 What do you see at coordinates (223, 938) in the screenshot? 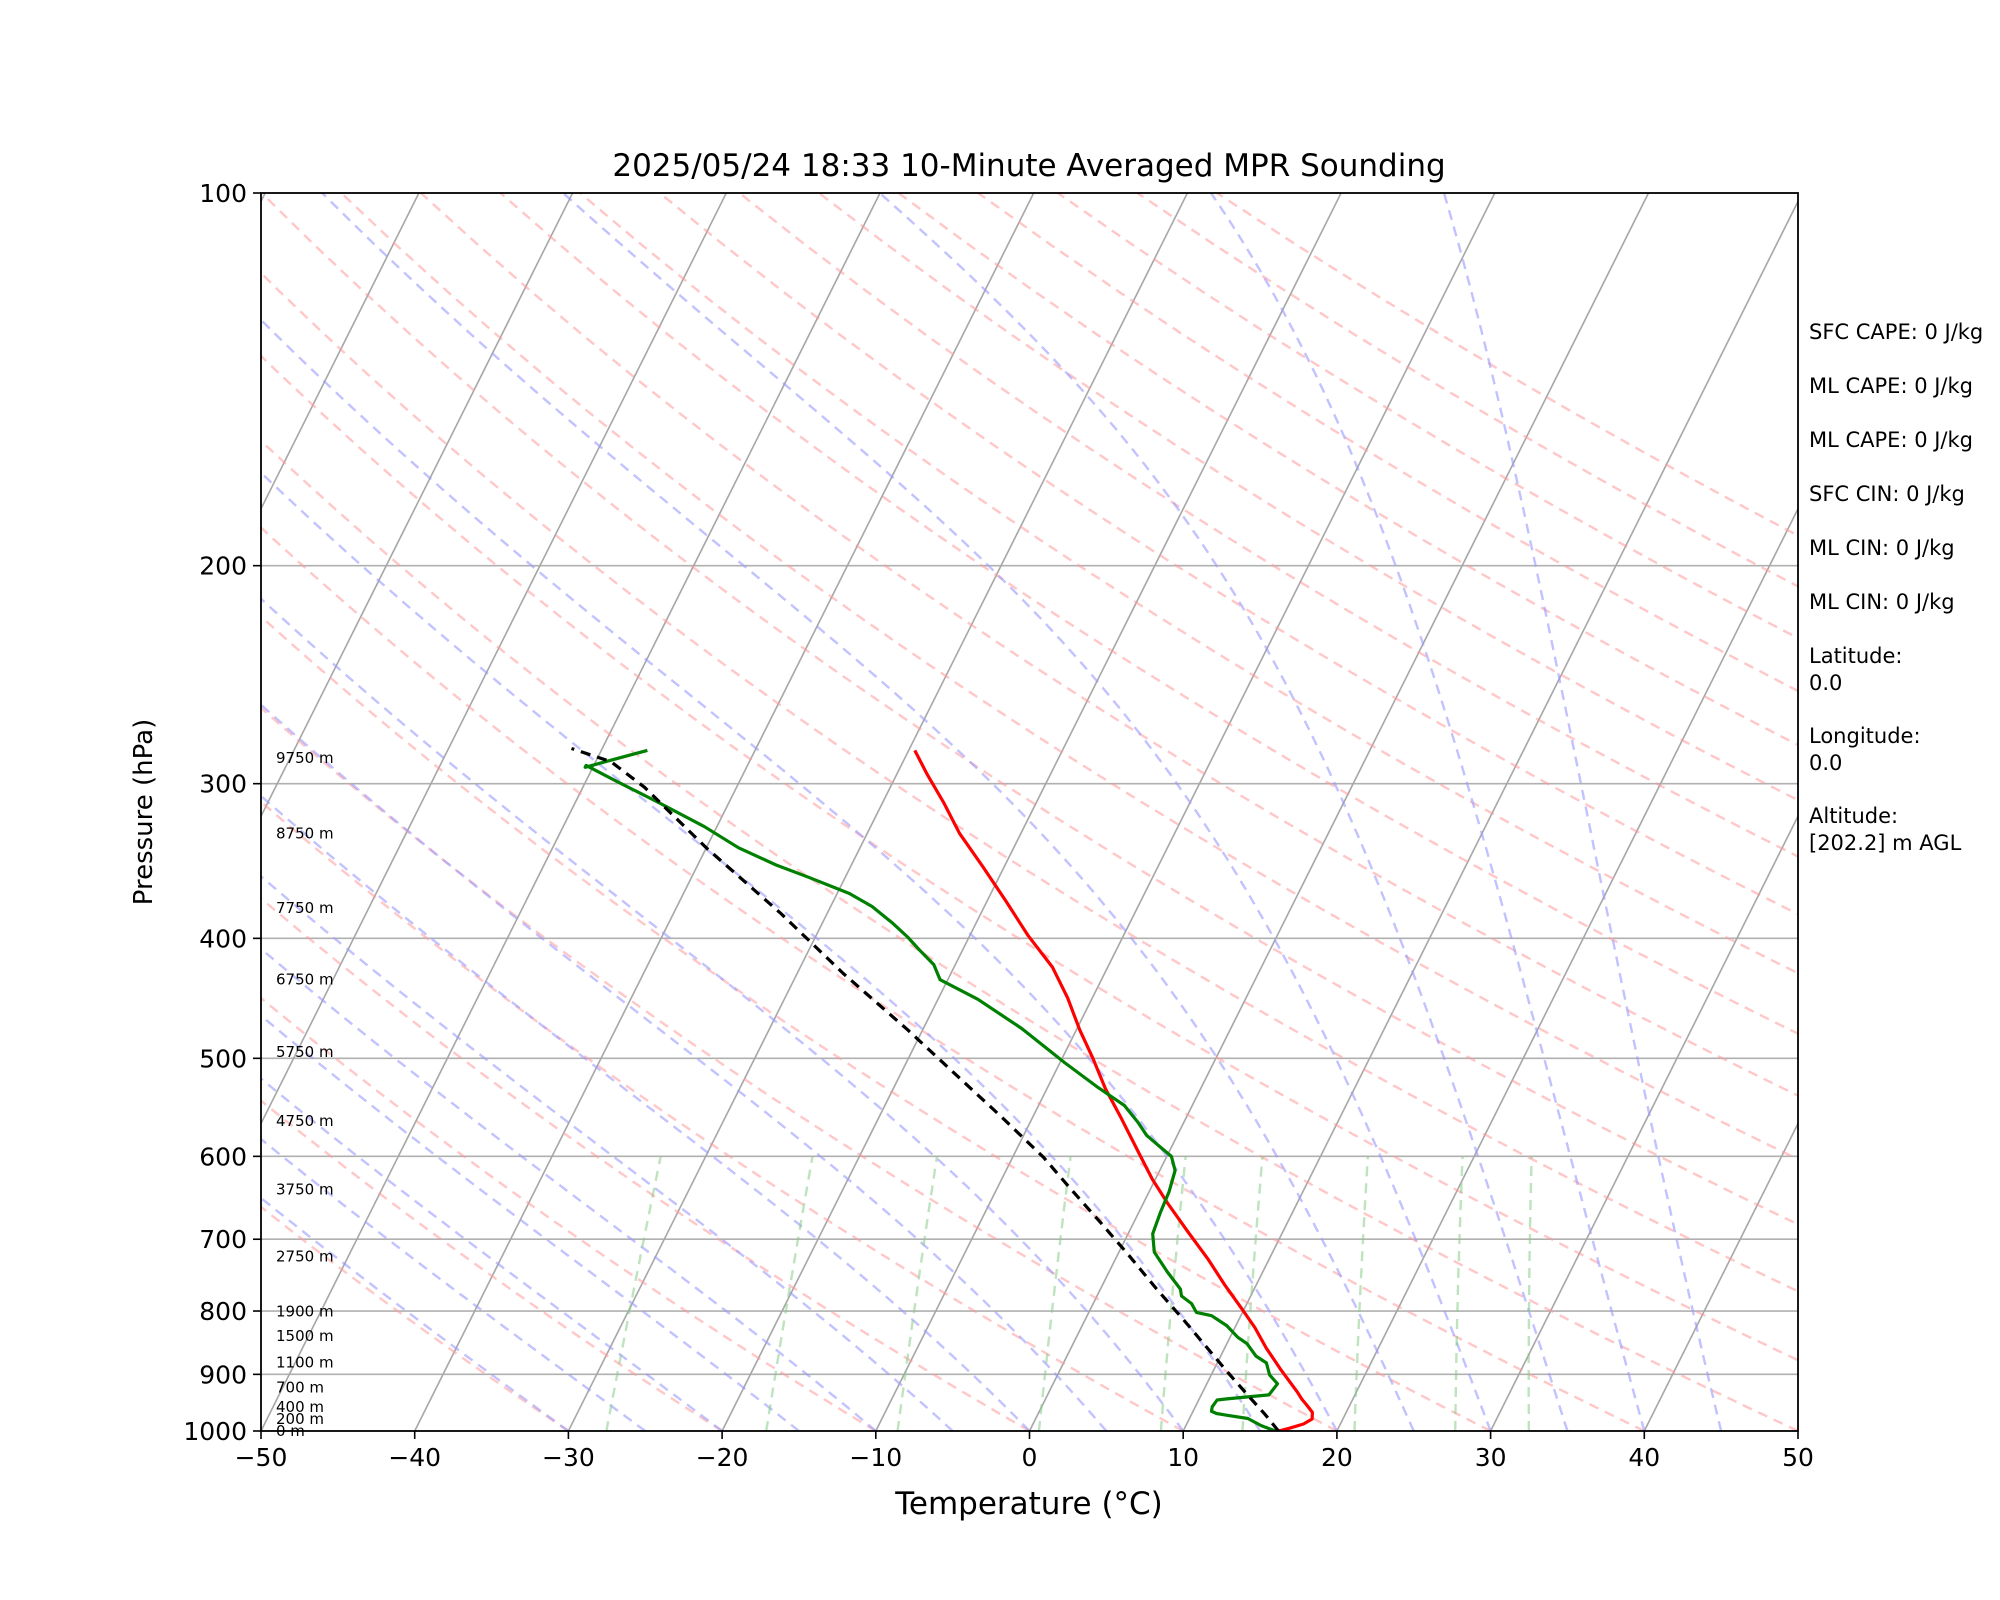
I see `y-tick-label: 400` at bounding box center [223, 938].